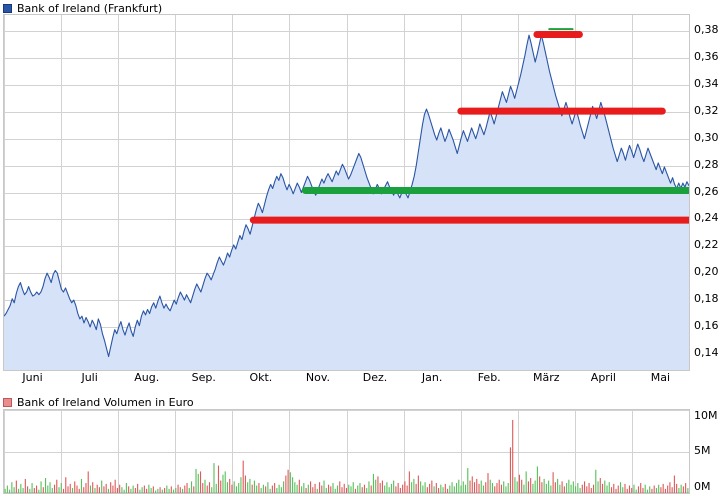  Describe the element at coordinates (318, 377) in the screenshot. I see `price-x-tick: Nov.` at that location.